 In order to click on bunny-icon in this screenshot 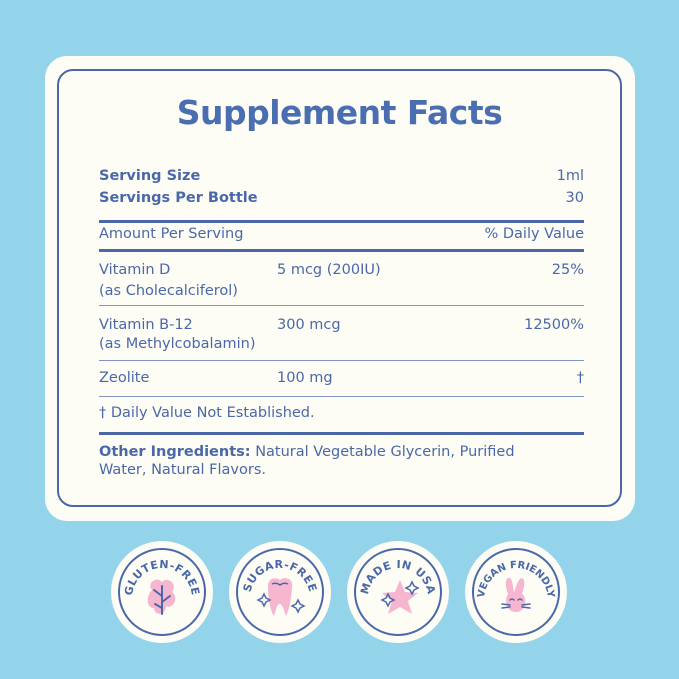, I will do `click(516, 594)`.